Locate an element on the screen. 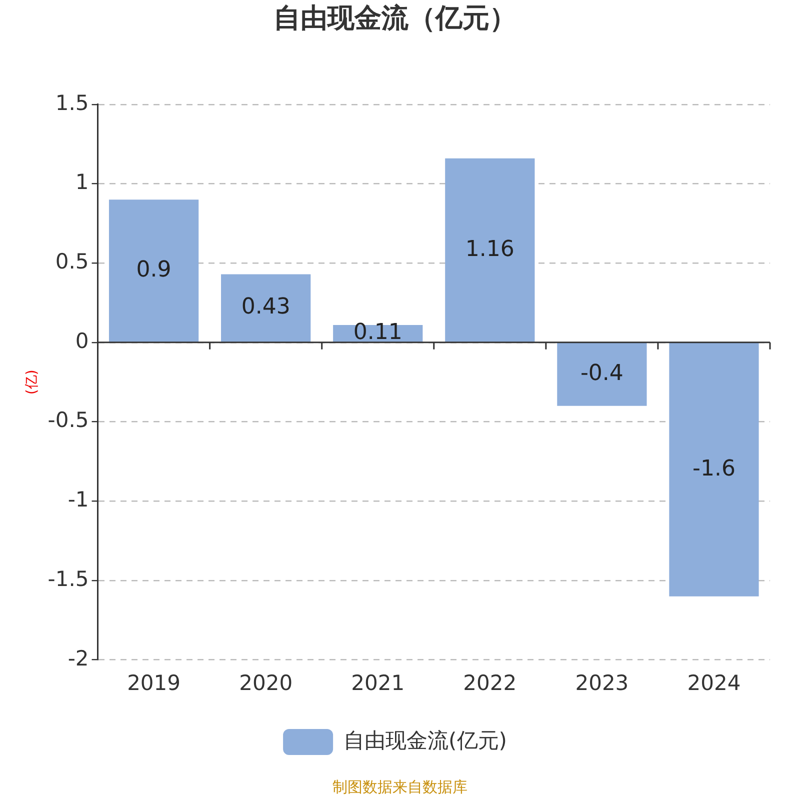 This screenshot has height=800, width=800. x-tick-label: 2019 is located at coordinates (154, 682).